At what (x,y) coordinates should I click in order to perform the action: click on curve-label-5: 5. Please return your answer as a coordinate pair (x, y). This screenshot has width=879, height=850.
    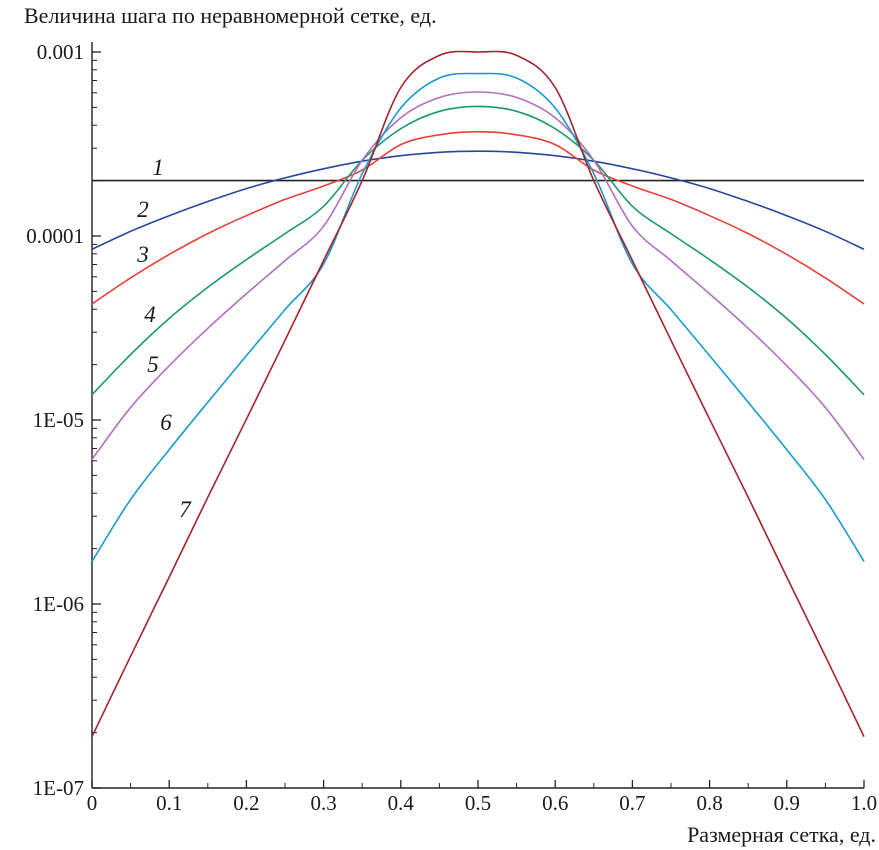
    Looking at the image, I should click on (153, 364).